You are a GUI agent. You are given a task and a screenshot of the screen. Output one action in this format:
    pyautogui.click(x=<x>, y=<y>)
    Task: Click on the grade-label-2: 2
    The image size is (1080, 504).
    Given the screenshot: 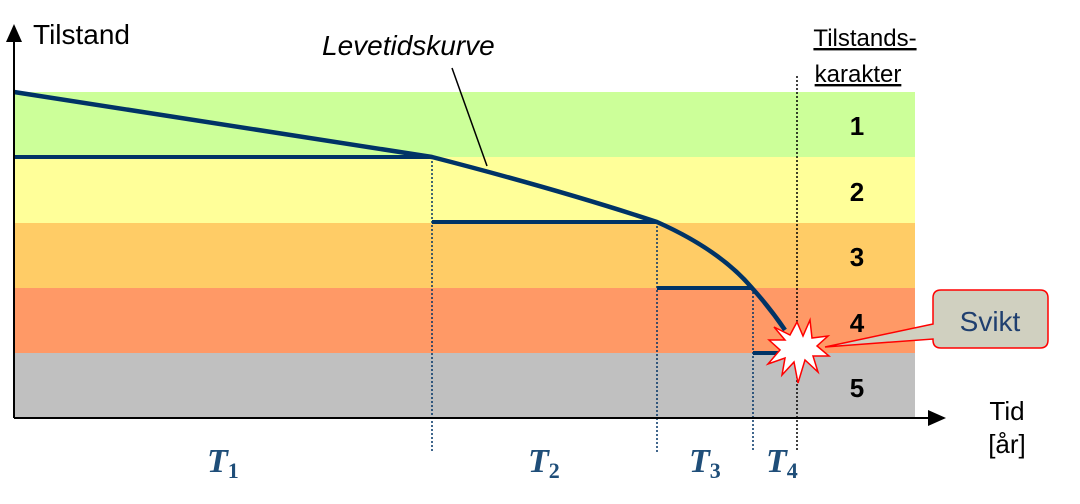 What is the action you would take?
    pyautogui.click(x=857, y=192)
    